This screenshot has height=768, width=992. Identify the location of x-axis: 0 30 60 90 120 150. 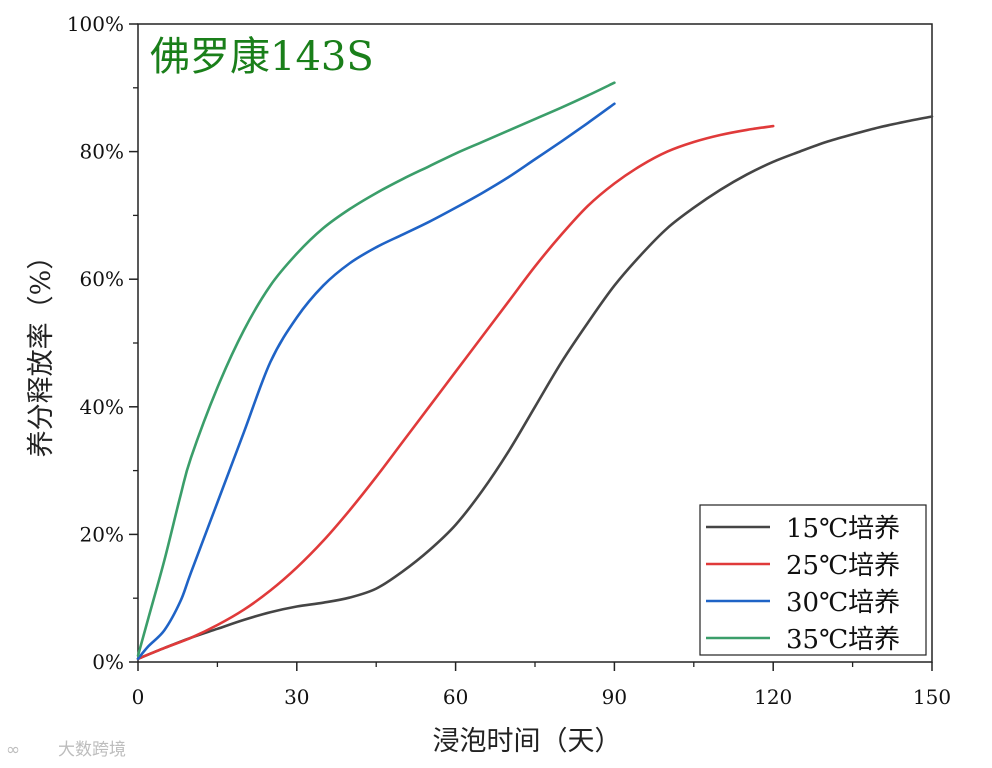
(541, 685).